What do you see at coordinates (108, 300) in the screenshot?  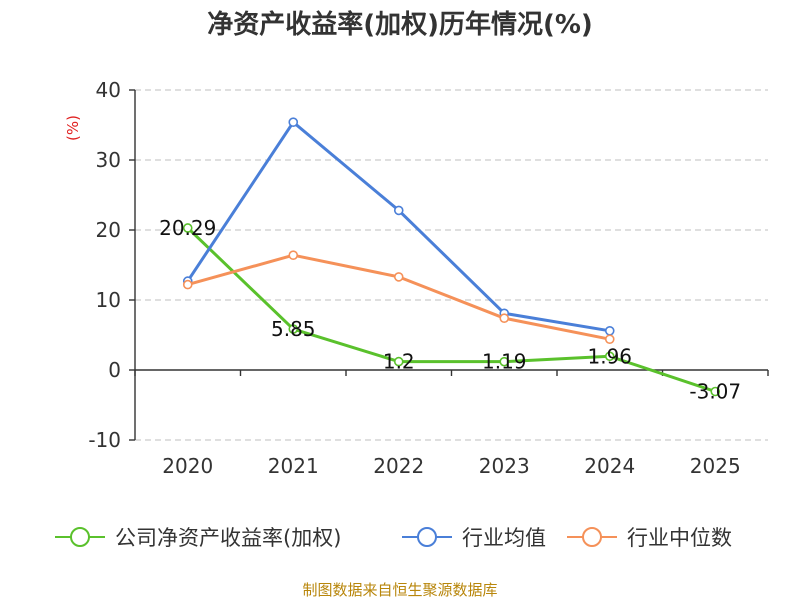 I see `y-tick-label: 10` at bounding box center [108, 300].